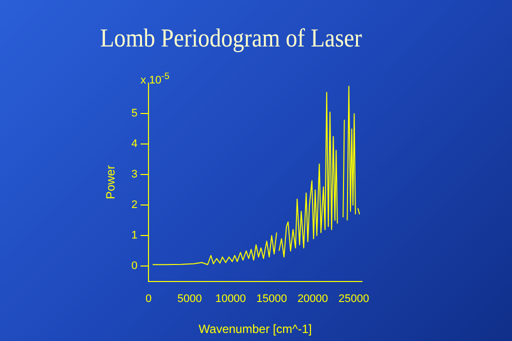 The height and width of the screenshot is (341, 512). What do you see at coordinates (255, 329) in the screenshot?
I see `x-axis-title: Wavenumber [cm^-1]` at bounding box center [255, 329].